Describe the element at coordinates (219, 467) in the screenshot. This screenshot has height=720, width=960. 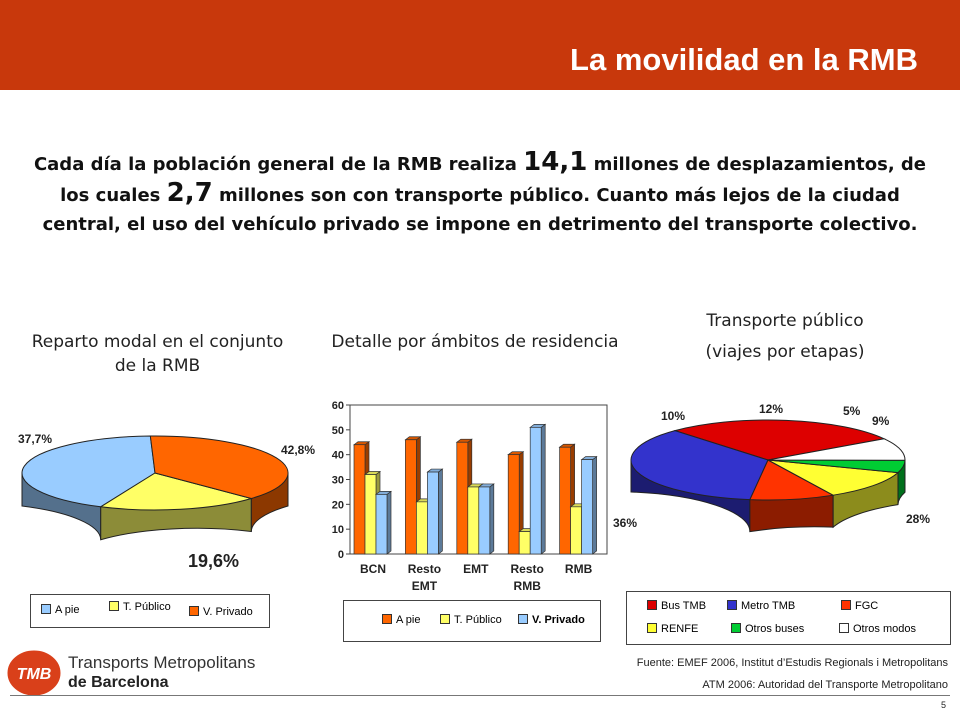
I see `pie1-slice-vprivado` at that location.